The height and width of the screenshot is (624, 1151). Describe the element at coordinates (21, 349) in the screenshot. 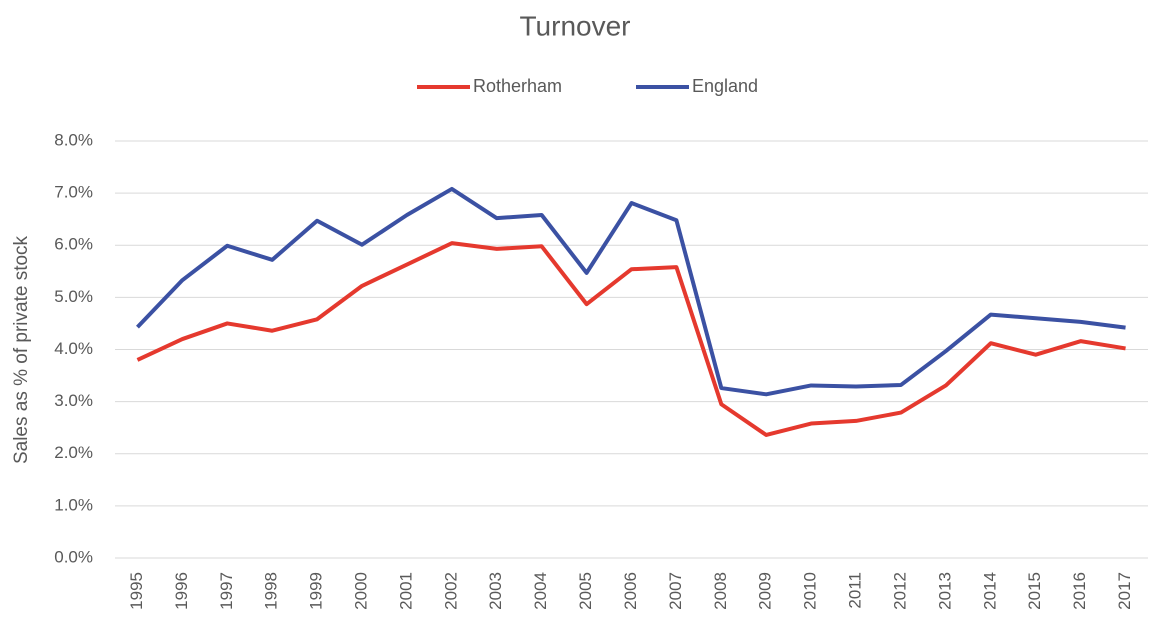

I see `y-axis-label: Sales as % of private stock` at that location.